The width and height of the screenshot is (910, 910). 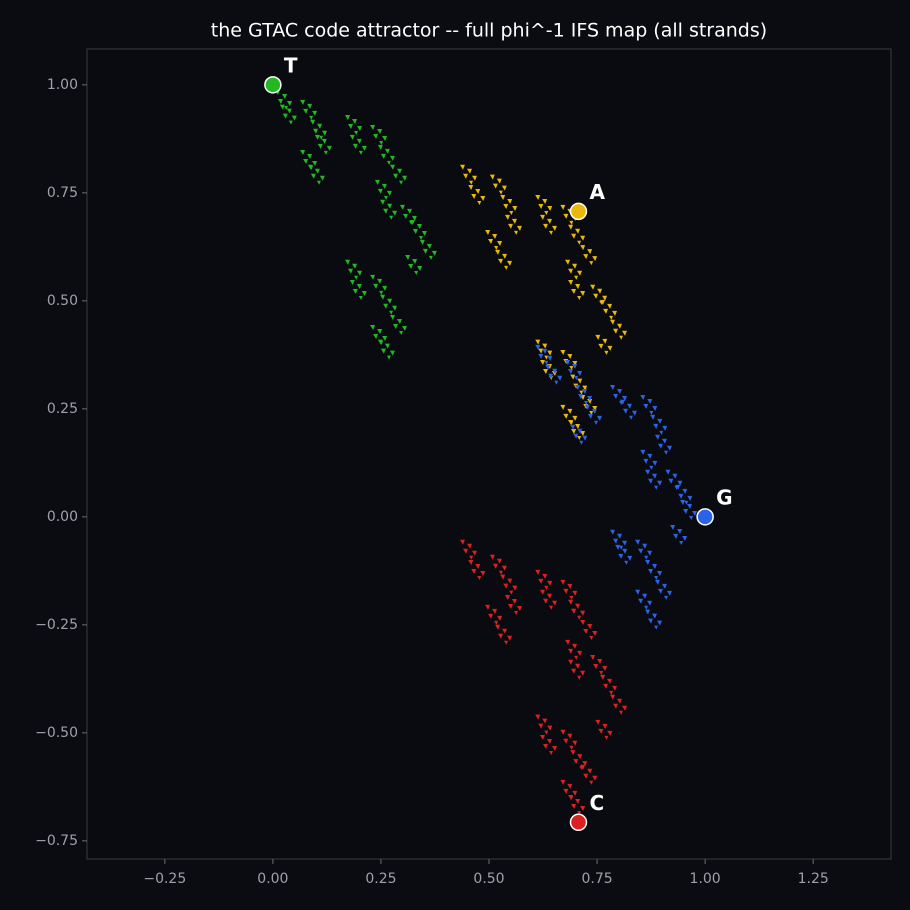 What do you see at coordinates (62, 301) in the screenshot?
I see `y-tick-label: 0.50` at bounding box center [62, 301].